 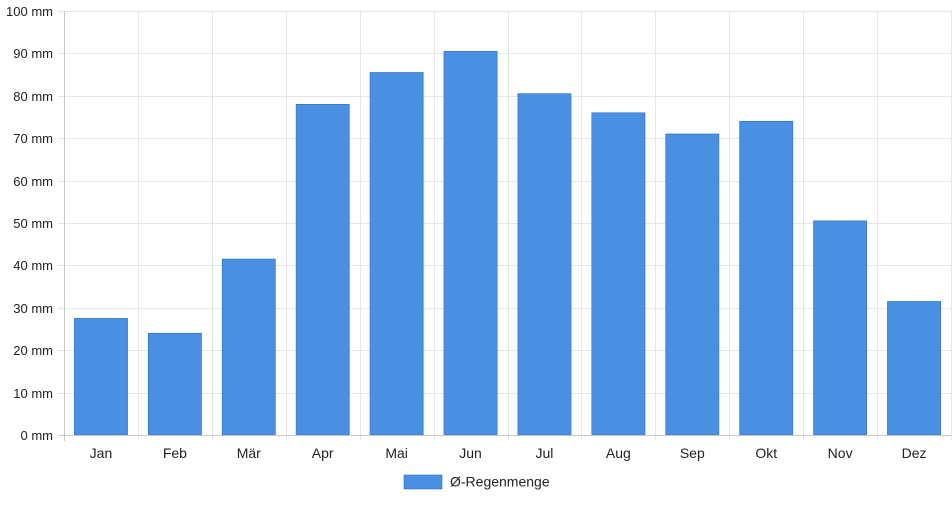 I want to click on y-tick-label: 60 mm, so click(x=33, y=181).